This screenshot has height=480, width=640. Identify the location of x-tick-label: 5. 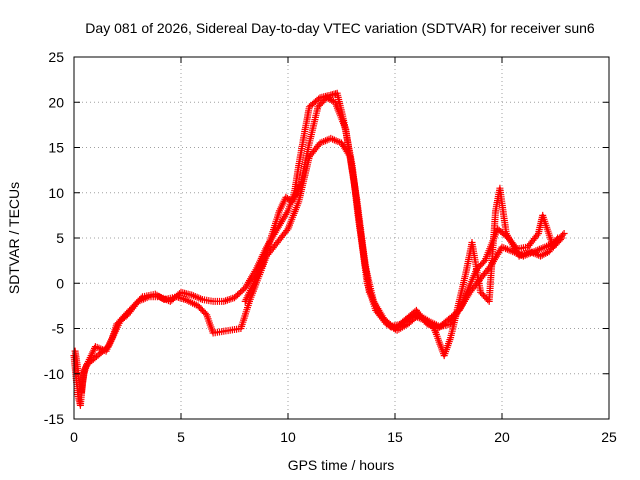
(181, 437).